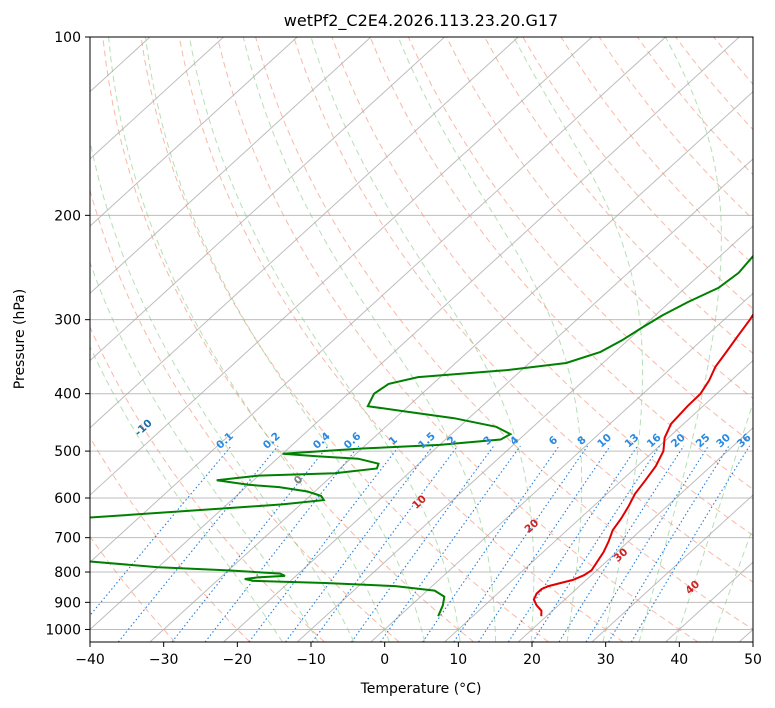 Image resolution: width=775 pixels, height=708 pixels. What do you see at coordinates (67, 452) in the screenshot?
I see `y-tick-label: 500` at bounding box center [67, 452].